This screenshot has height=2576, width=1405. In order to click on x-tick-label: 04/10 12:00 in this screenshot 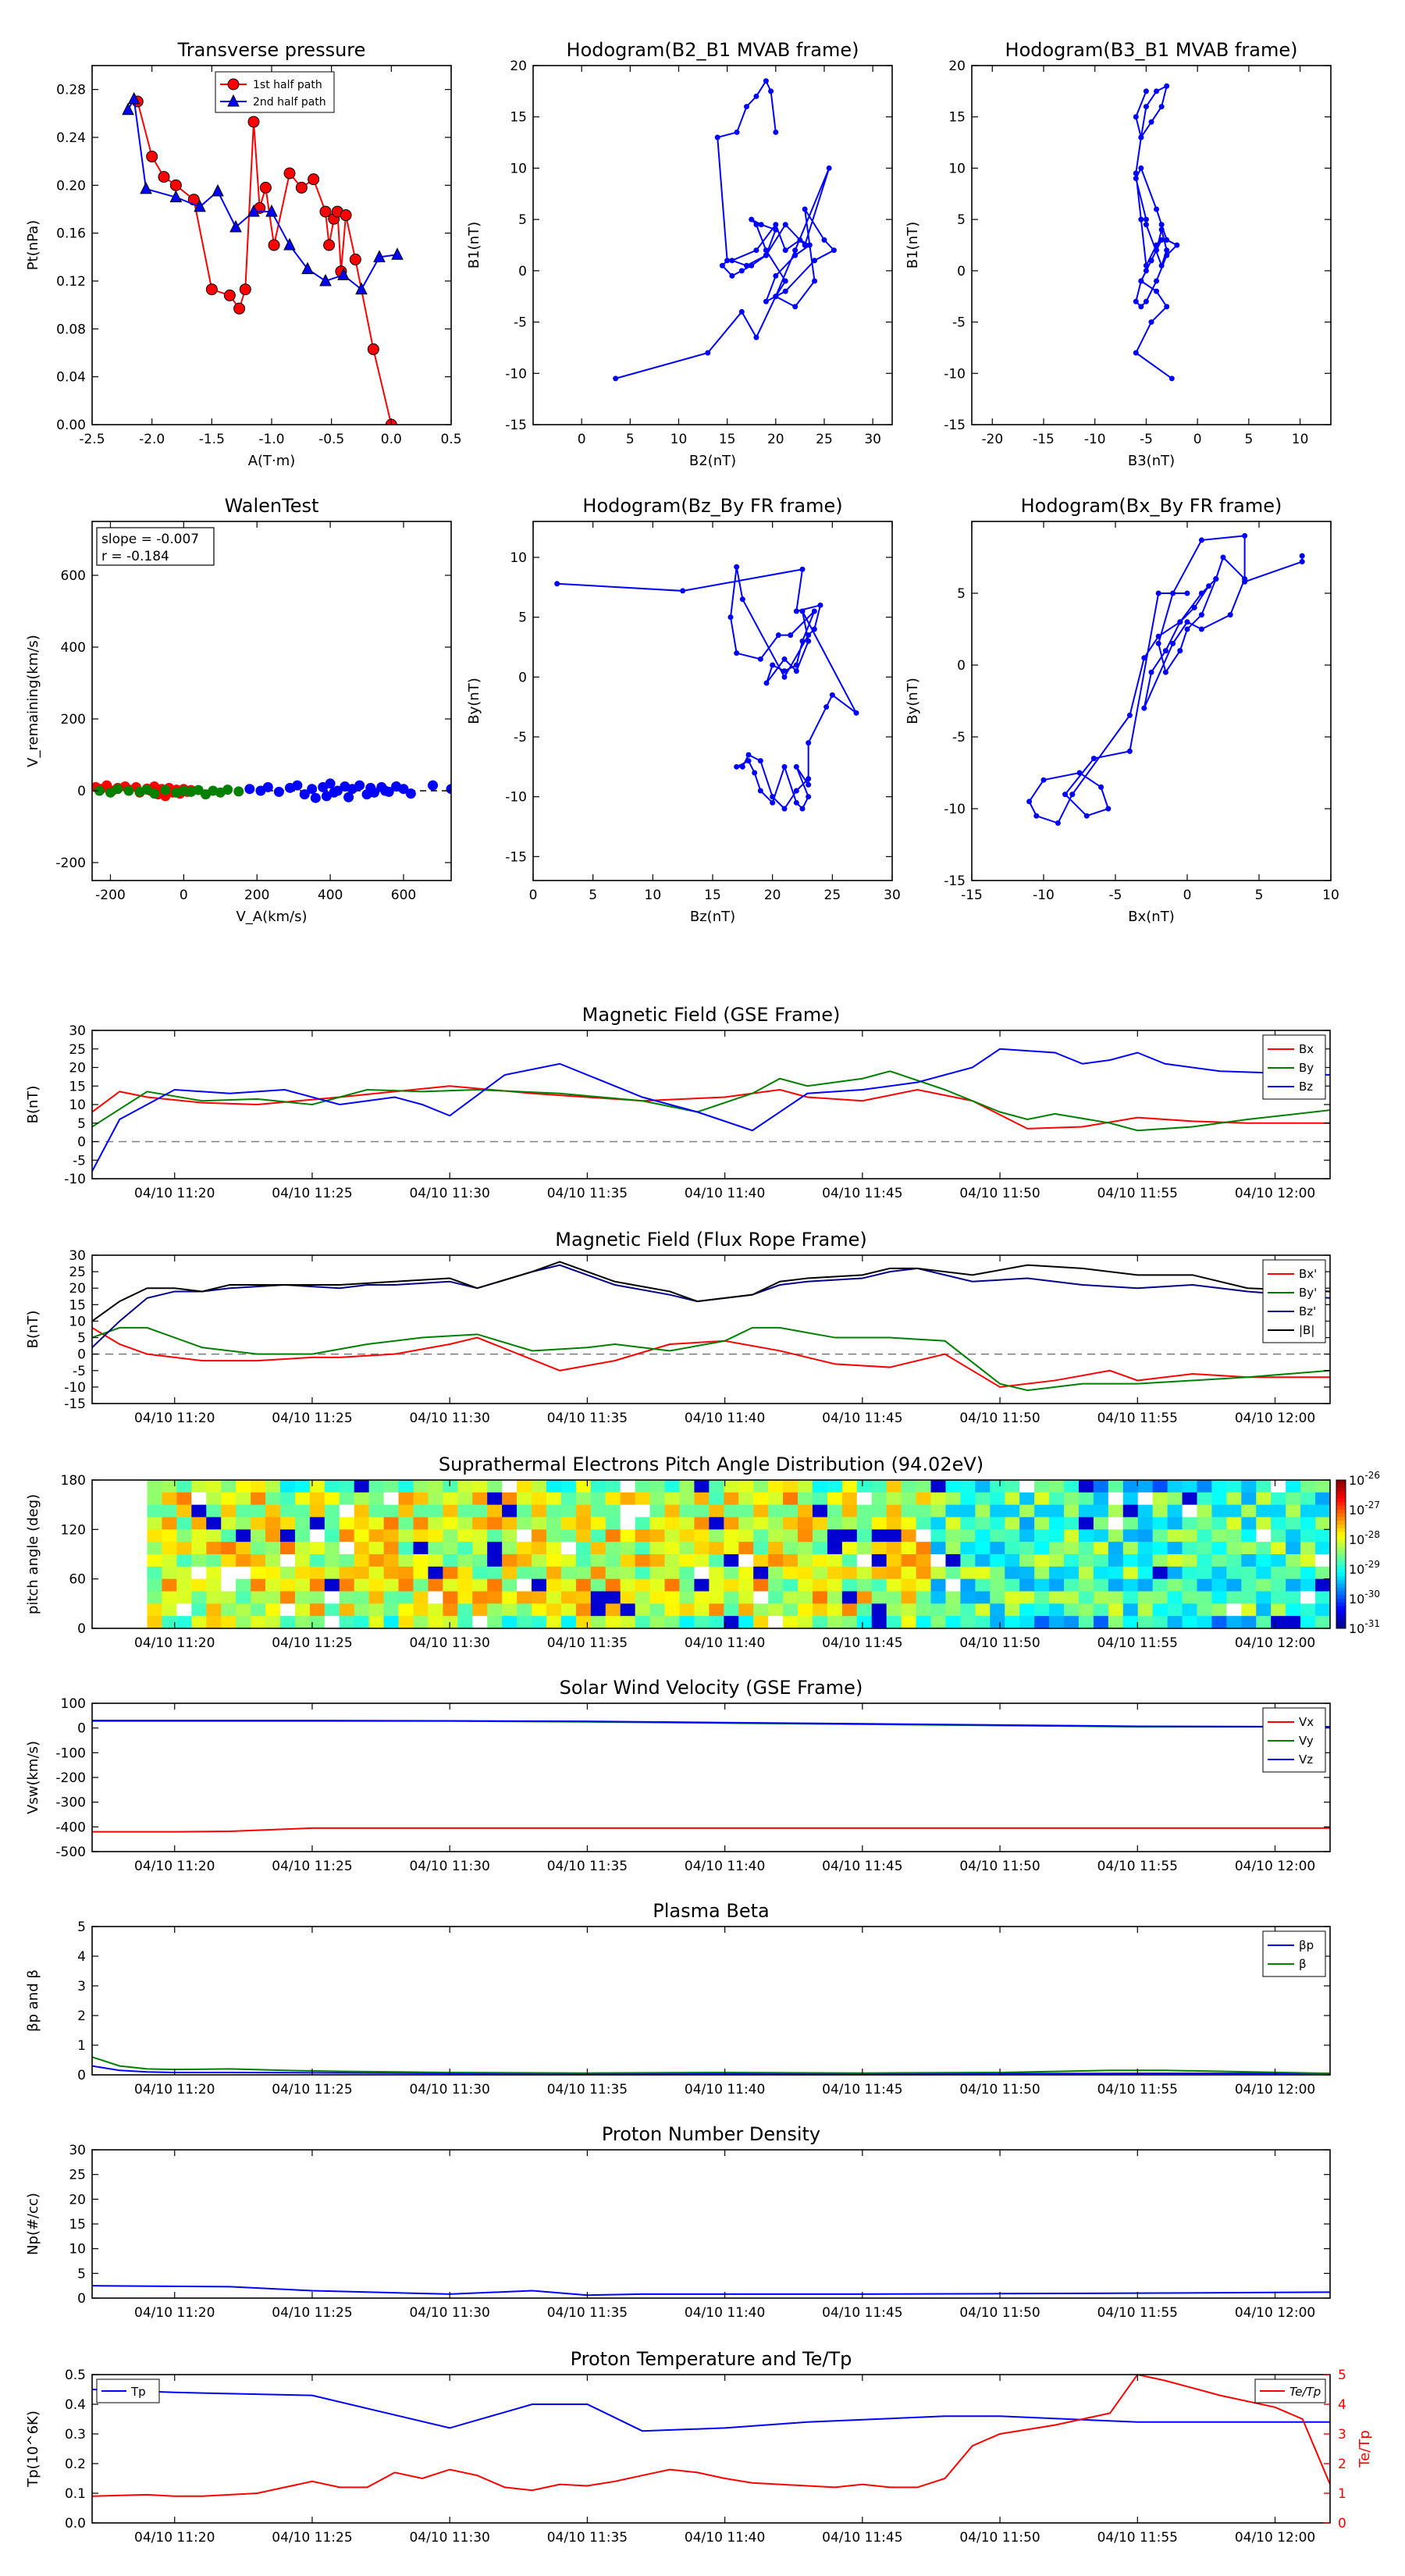, I will do `click(1275, 2538)`.